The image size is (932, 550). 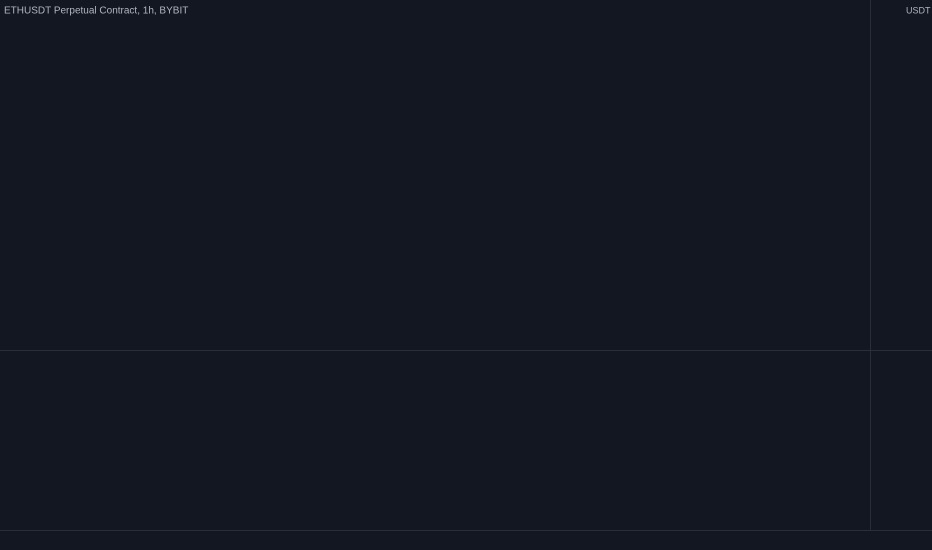 What do you see at coordinates (96, 11) in the screenshot?
I see `chart-title: ETHUSDT Perpetual Contract, 1h, BYBIT` at bounding box center [96, 11].